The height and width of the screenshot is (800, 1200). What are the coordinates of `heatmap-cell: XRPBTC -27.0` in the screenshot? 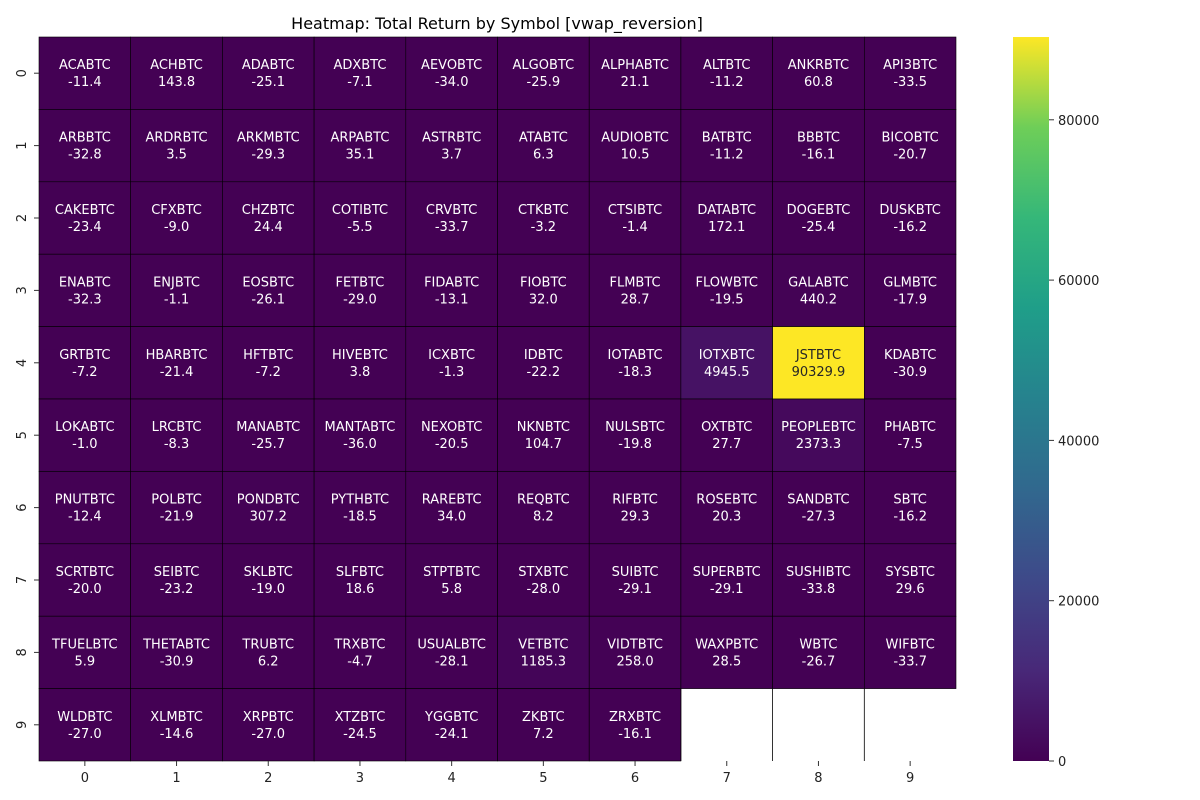 It's located at (268, 725).